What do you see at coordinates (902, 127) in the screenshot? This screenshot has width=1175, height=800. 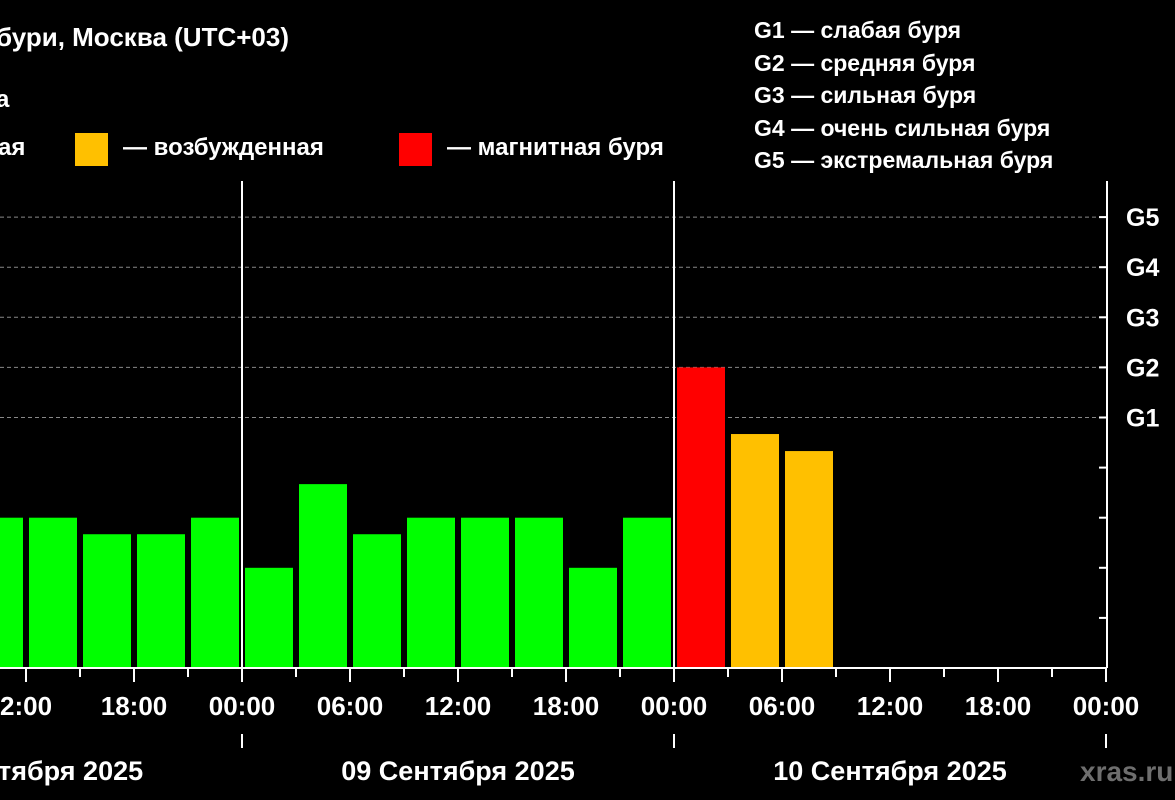 I see `g-scale-item-g4: G4 — очень сильная буря` at bounding box center [902, 127].